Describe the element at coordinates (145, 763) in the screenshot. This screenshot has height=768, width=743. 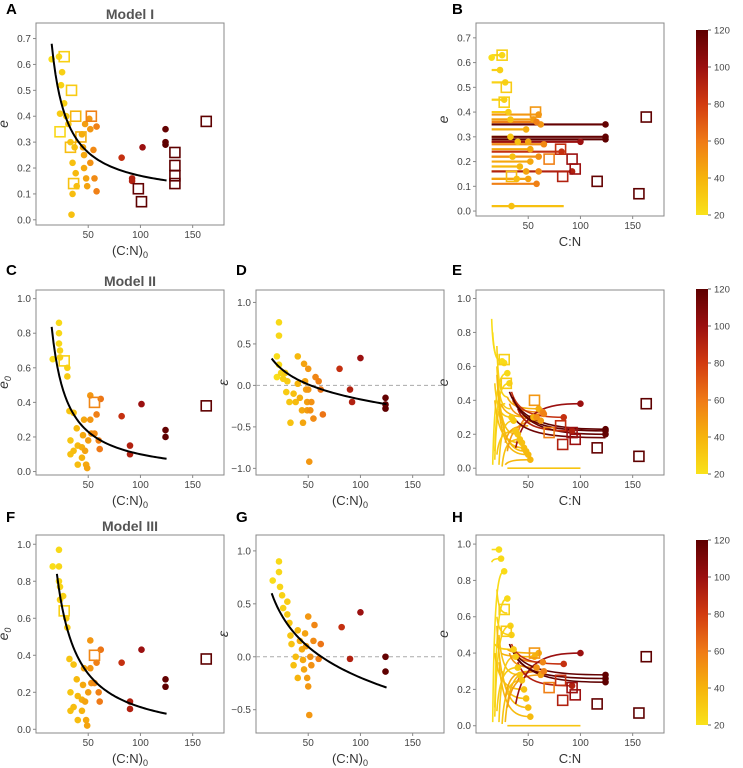
I see `x-axis-label-sub: 0` at that location.